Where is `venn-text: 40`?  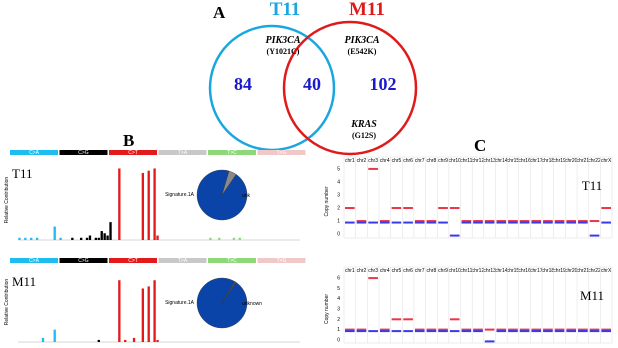
venn-text: 40 is located at coordinates (312, 84).